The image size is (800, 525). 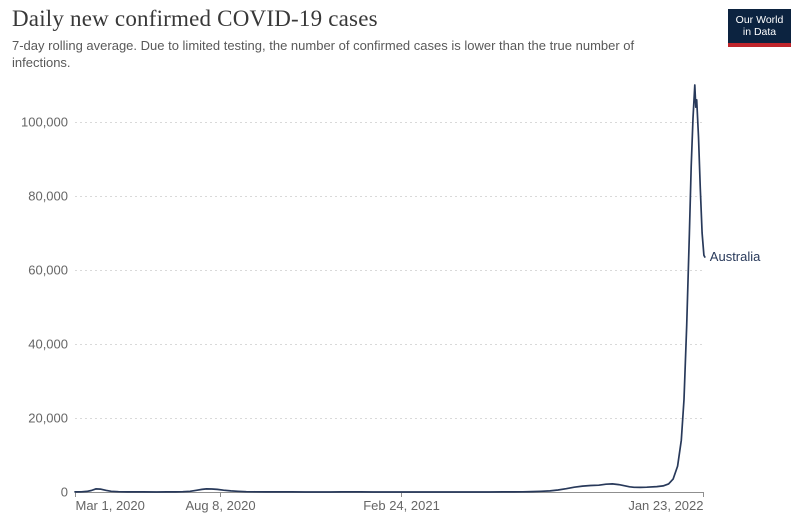 I want to click on series-label-australia: Australia, so click(x=735, y=256).